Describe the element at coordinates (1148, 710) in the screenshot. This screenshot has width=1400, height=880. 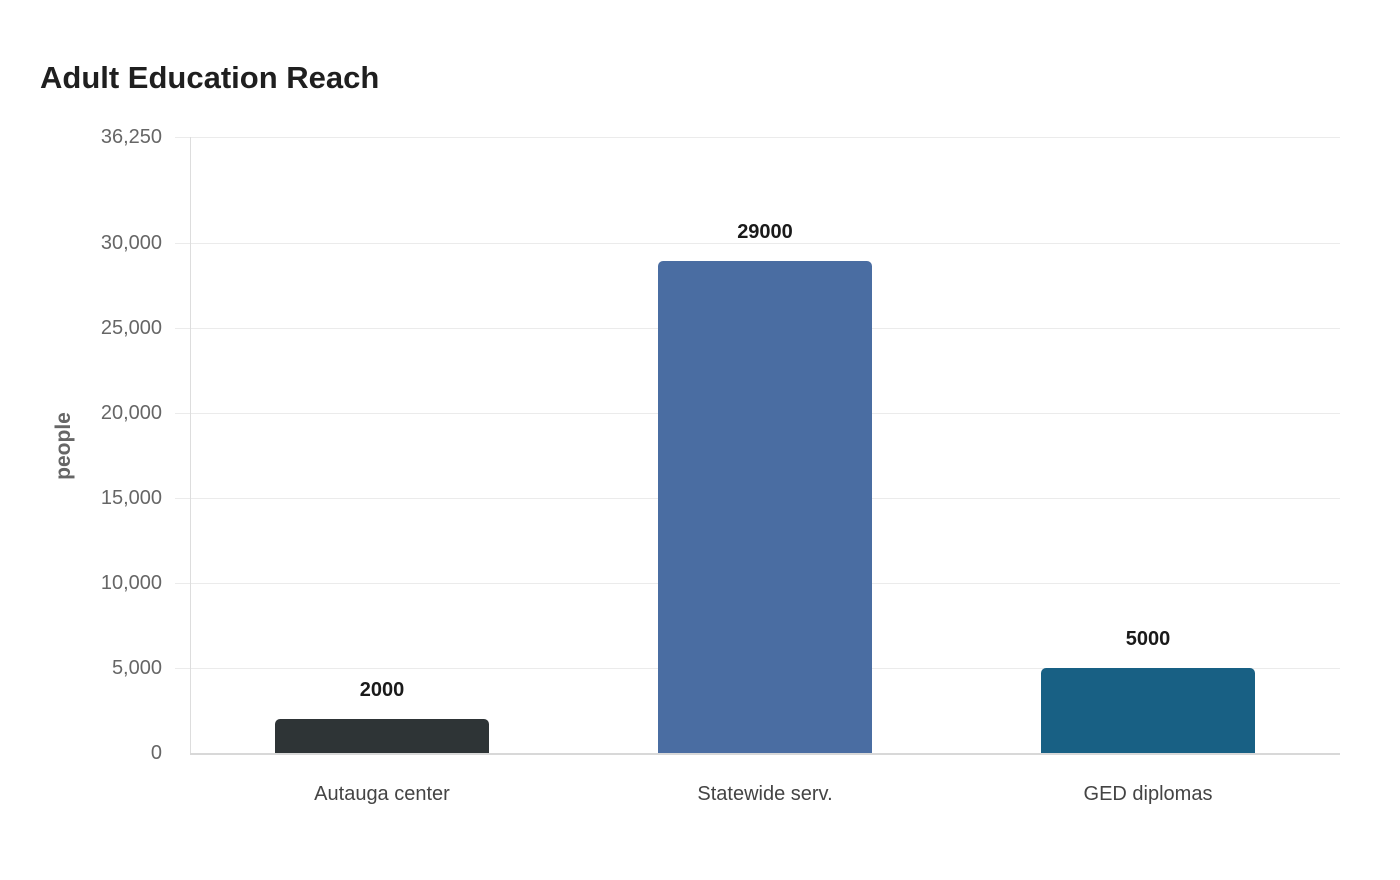
I see `bar-ged-diplomas` at that location.